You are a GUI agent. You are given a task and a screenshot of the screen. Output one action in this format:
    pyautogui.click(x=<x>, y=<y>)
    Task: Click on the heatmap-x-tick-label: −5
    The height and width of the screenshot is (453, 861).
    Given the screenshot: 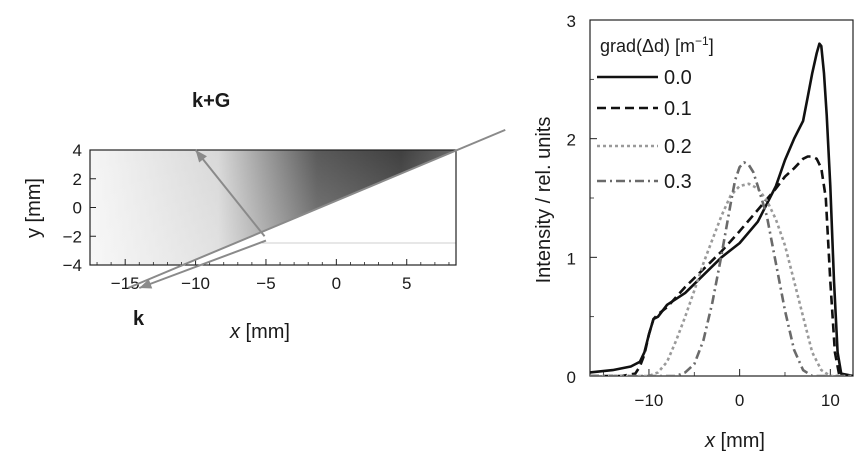 What is the action you would take?
    pyautogui.click(x=265, y=283)
    